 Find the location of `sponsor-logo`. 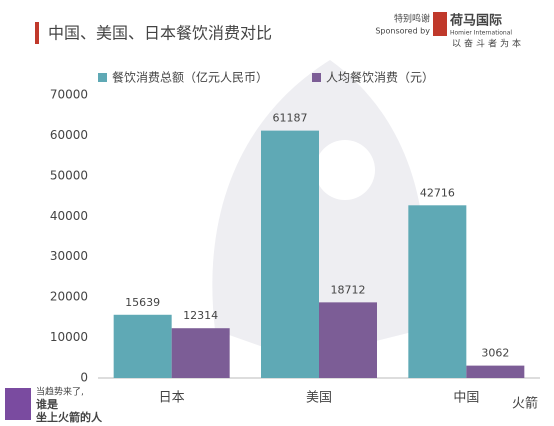

sponsor-logo is located at coordinates (440, 24).